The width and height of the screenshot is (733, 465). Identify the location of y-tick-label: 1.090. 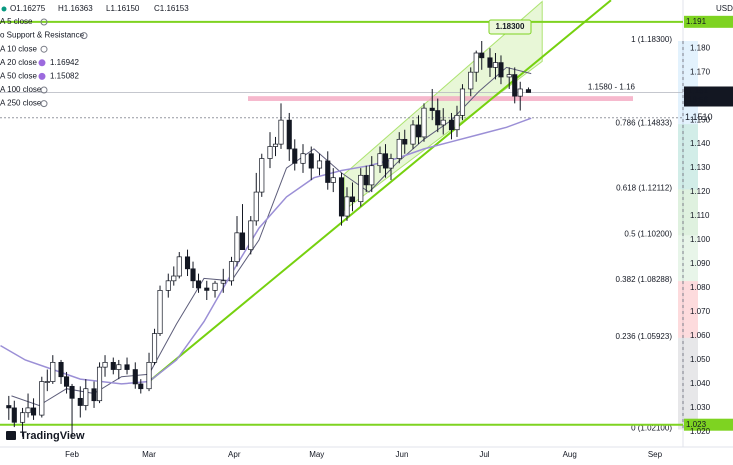
(700, 263).